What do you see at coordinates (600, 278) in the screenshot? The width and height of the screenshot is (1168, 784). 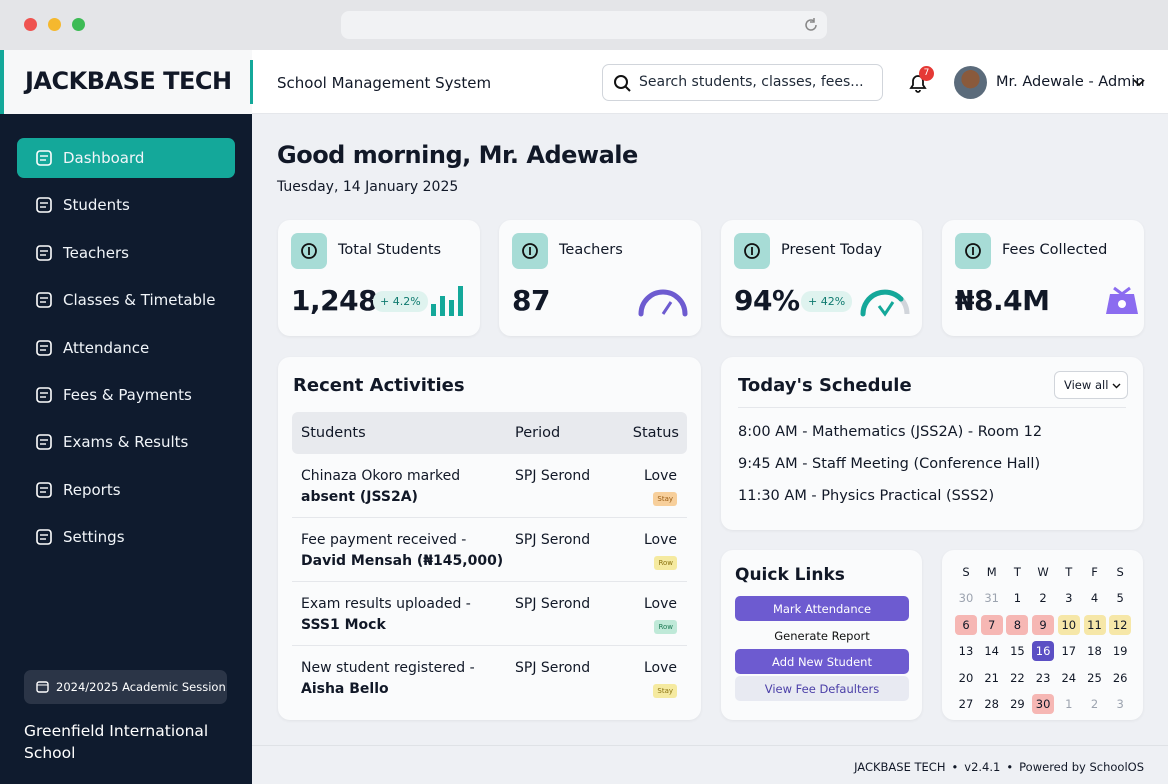 I see `stat-card: Teachers 87` at bounding box center [600, 278].